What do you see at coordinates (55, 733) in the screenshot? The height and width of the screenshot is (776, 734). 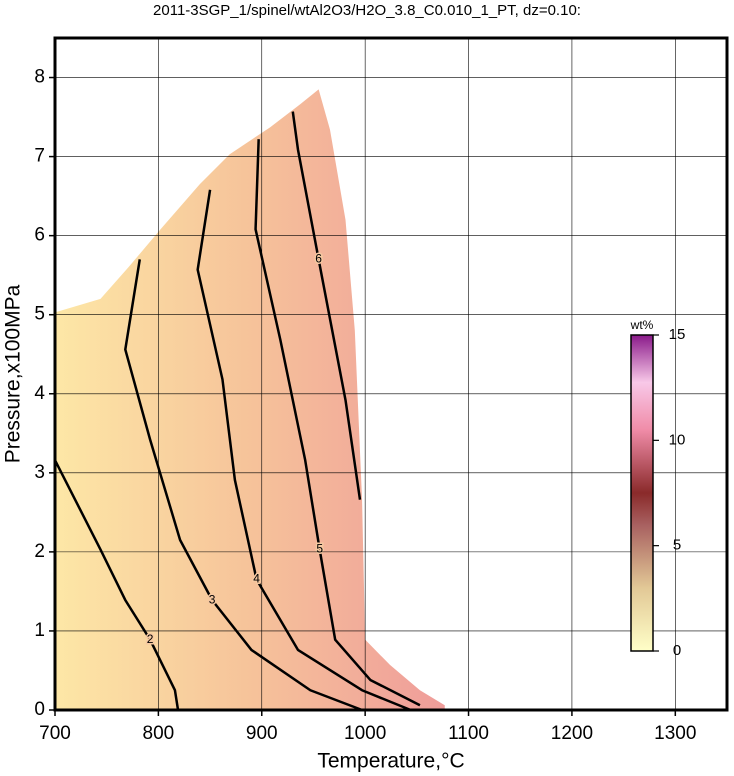 I see `x-tick-label: 700` at bounding box center [55, 733].